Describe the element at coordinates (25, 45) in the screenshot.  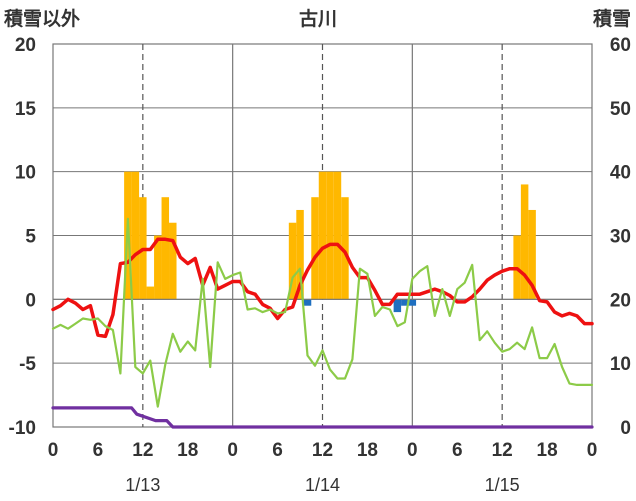
I see `left-tick-label: 20` at that location.